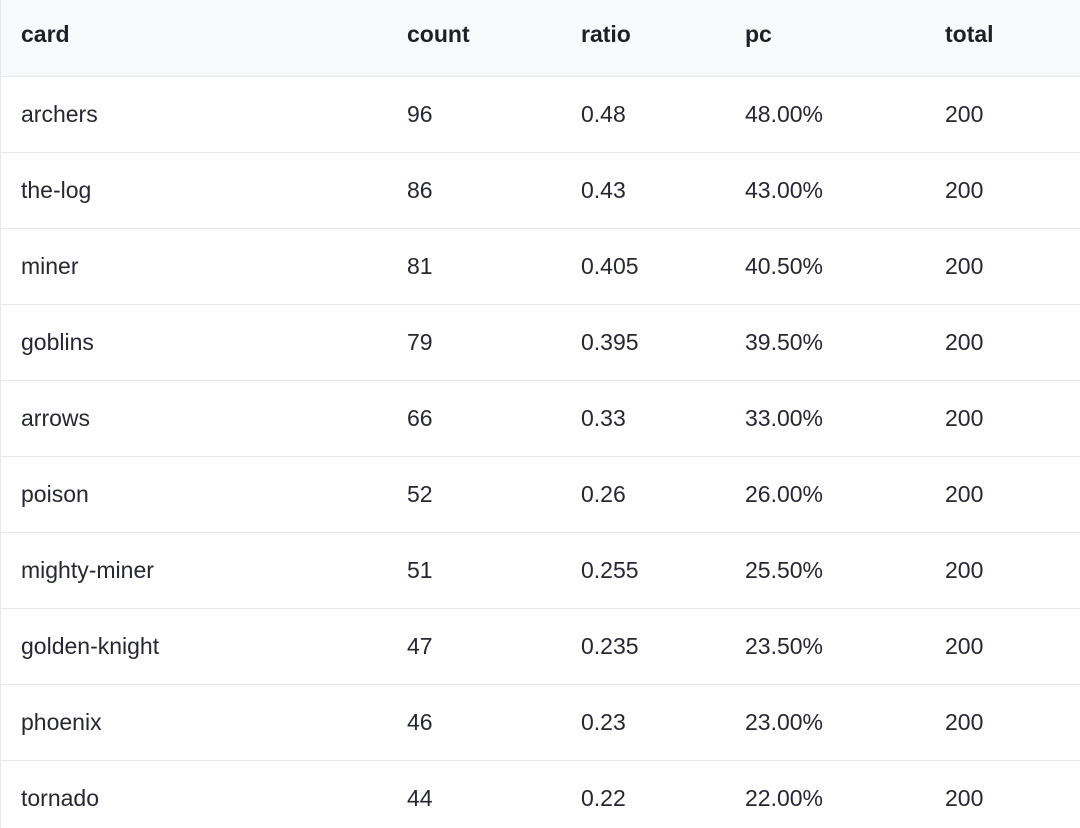 The width and height of the screenshot is (1080, 828). I want to click on table-row: the-log 86 0.43 43.00% 200, so click(540, 190).